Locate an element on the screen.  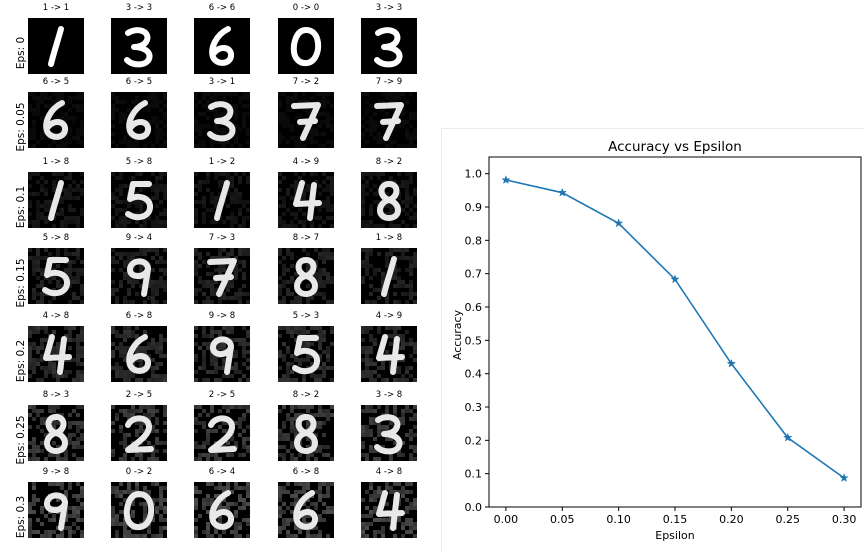
x-tick-label: 0.25 is located at coordinates (787, 519).